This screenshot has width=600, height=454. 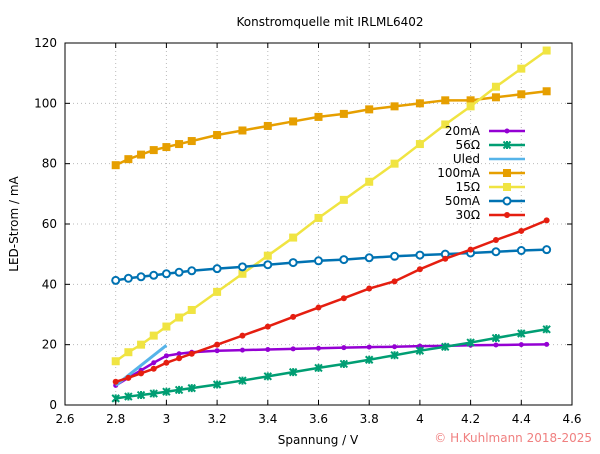 I want to click on y-tick-label: 40, so click(x=49, y=284).